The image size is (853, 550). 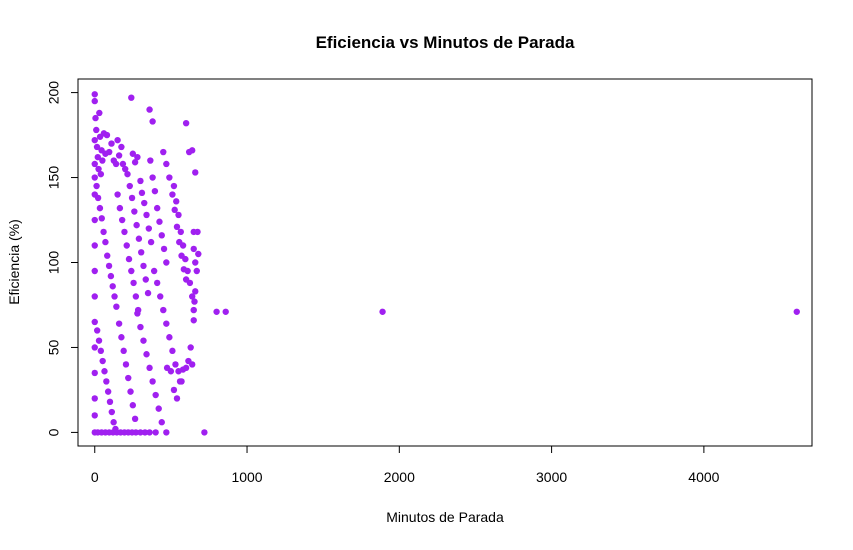 What do you see at coordinates (445, 517) in the screenshot?
I see `x-axis-label: Minutos de Parada` at bounding box center [445, 517].